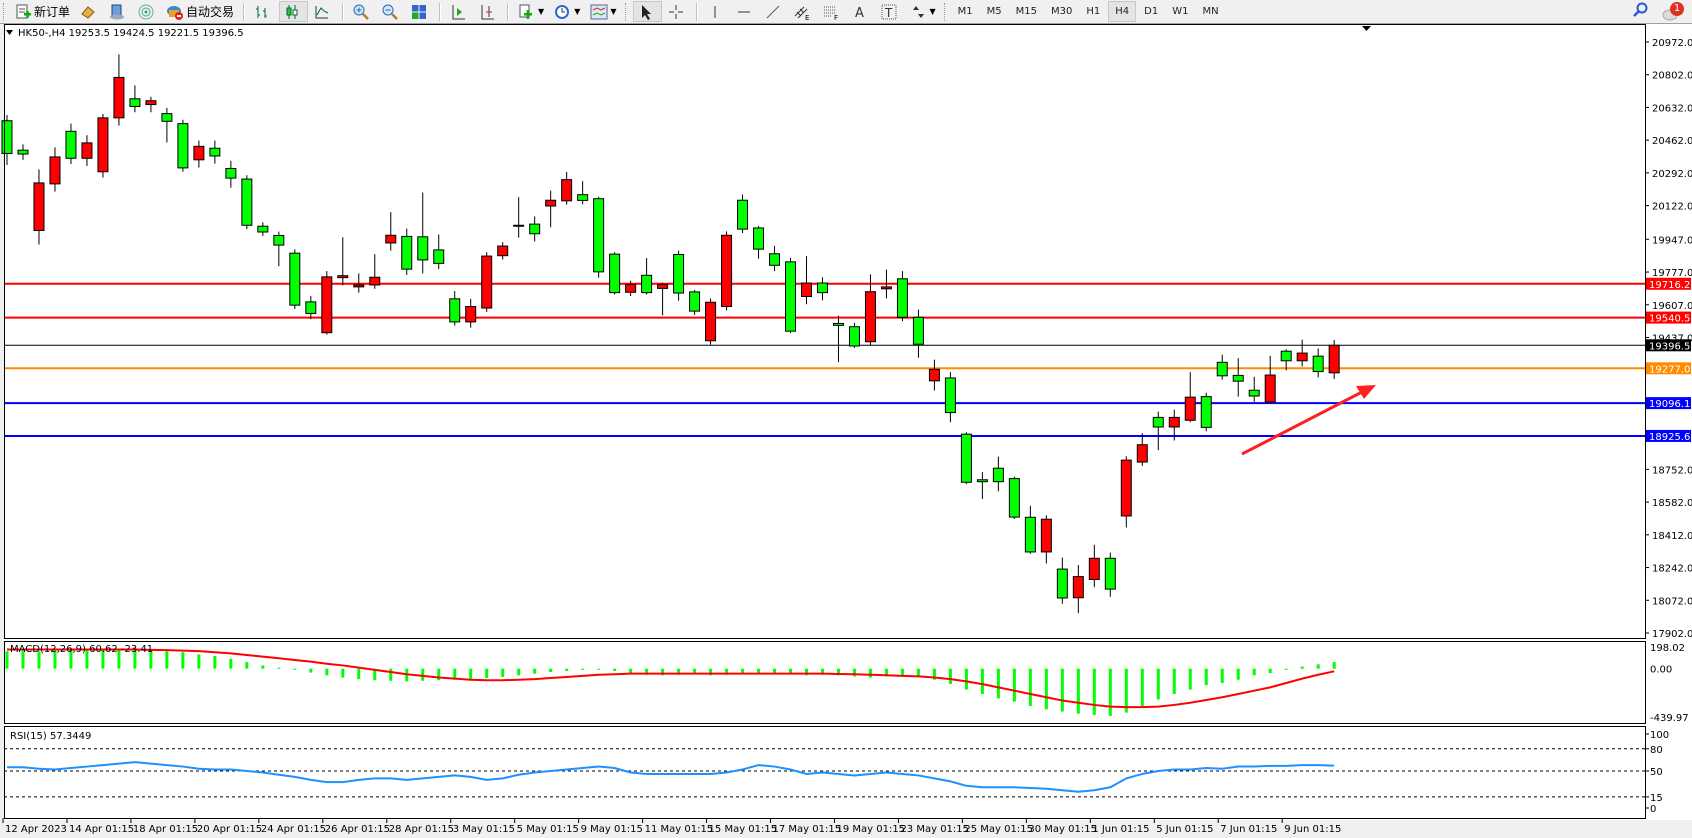 This screenshot has width=1692, height=838. I want to click on time-axis-label: 12 Apr 2023, so click(36, 829).